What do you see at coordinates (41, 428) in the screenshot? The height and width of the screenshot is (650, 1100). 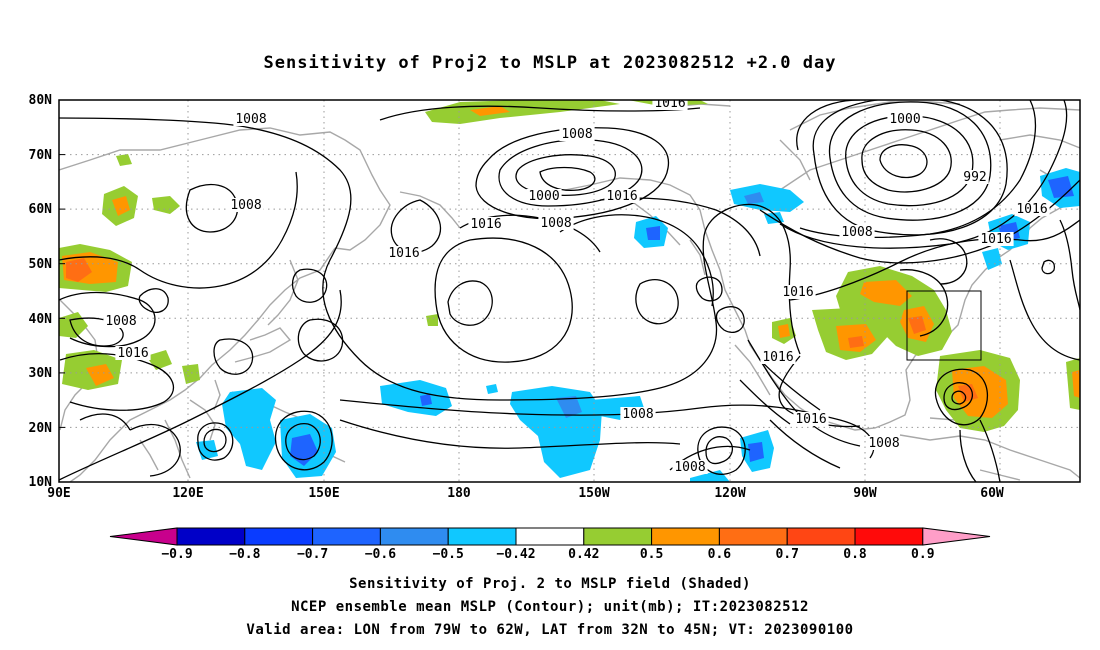 I see `lat-label-20n: 20N` at bounding box center [41, 428].